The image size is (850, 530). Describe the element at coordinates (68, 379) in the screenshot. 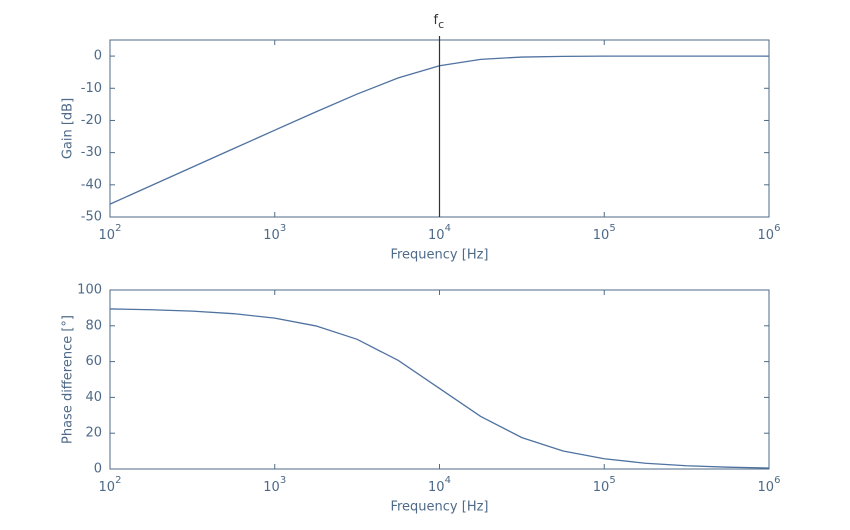

I see `y-axis-label: Phase difference [°]` at that location.